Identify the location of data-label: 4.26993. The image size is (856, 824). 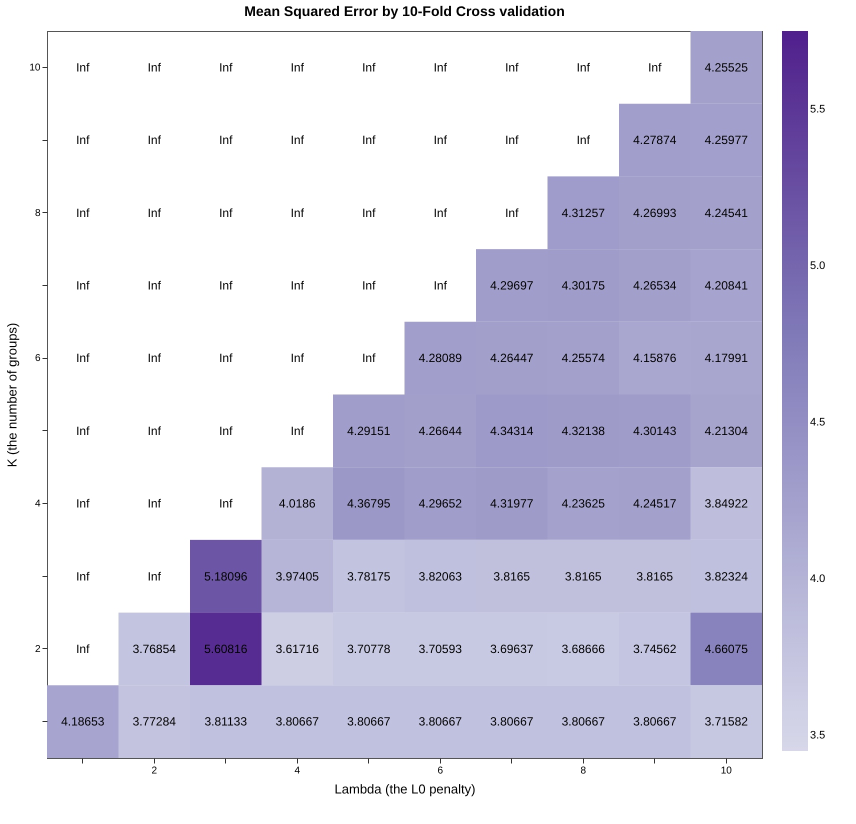
(655, 213).